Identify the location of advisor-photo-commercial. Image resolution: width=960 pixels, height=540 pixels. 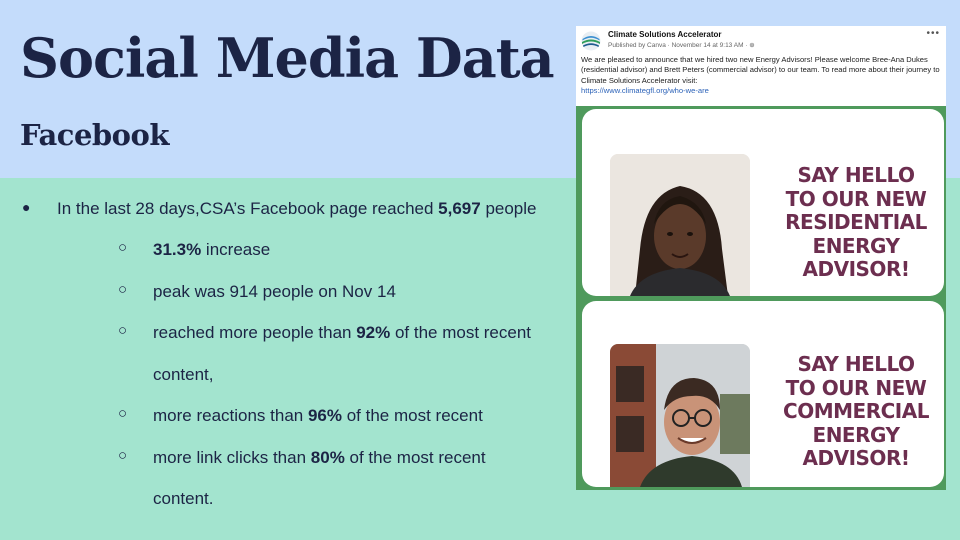
(680, 415).